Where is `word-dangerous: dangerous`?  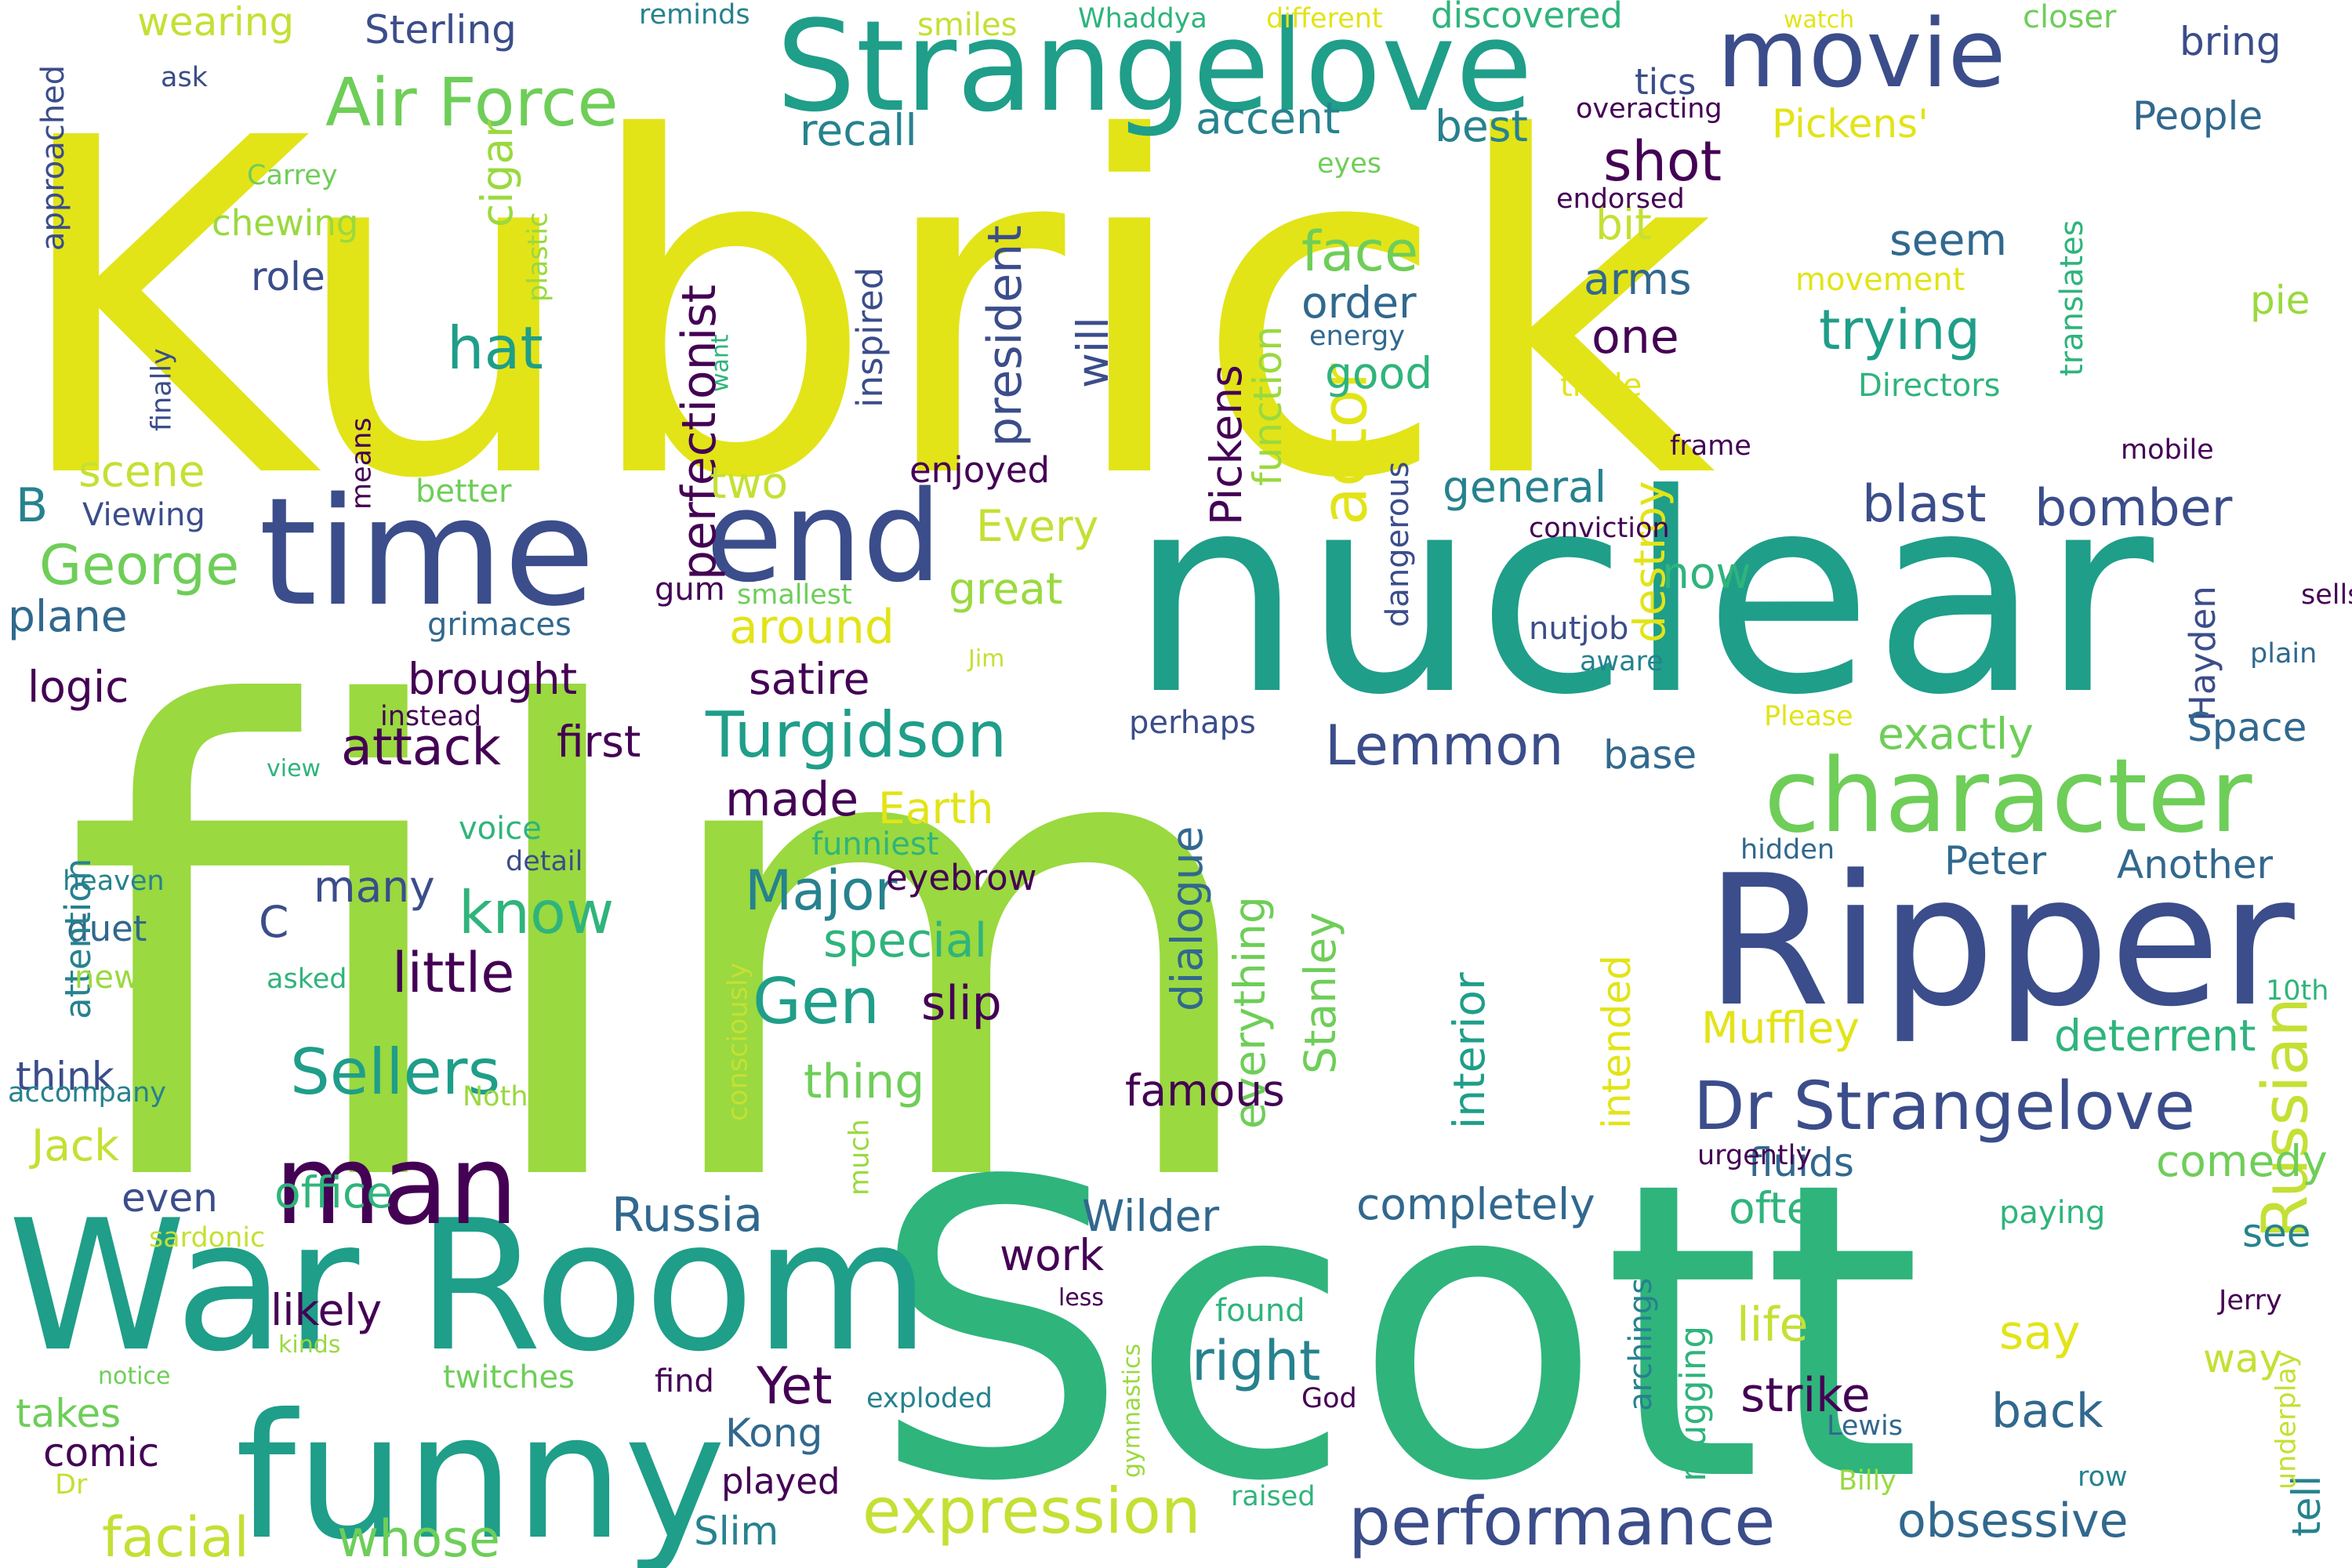 word-dangerous: dangerous is located at coordinates (1398, 544).